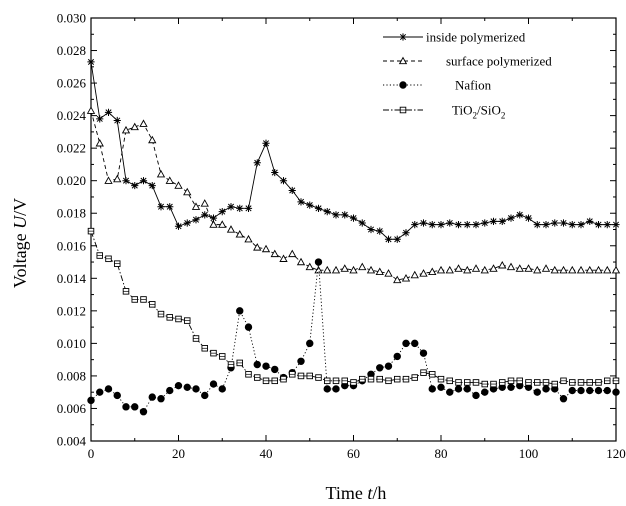 This screenshot has height=506, width=626. Describe the element at coordinates (266, 453) in the screenshot. I see `x-tick-label: 40` at that location.